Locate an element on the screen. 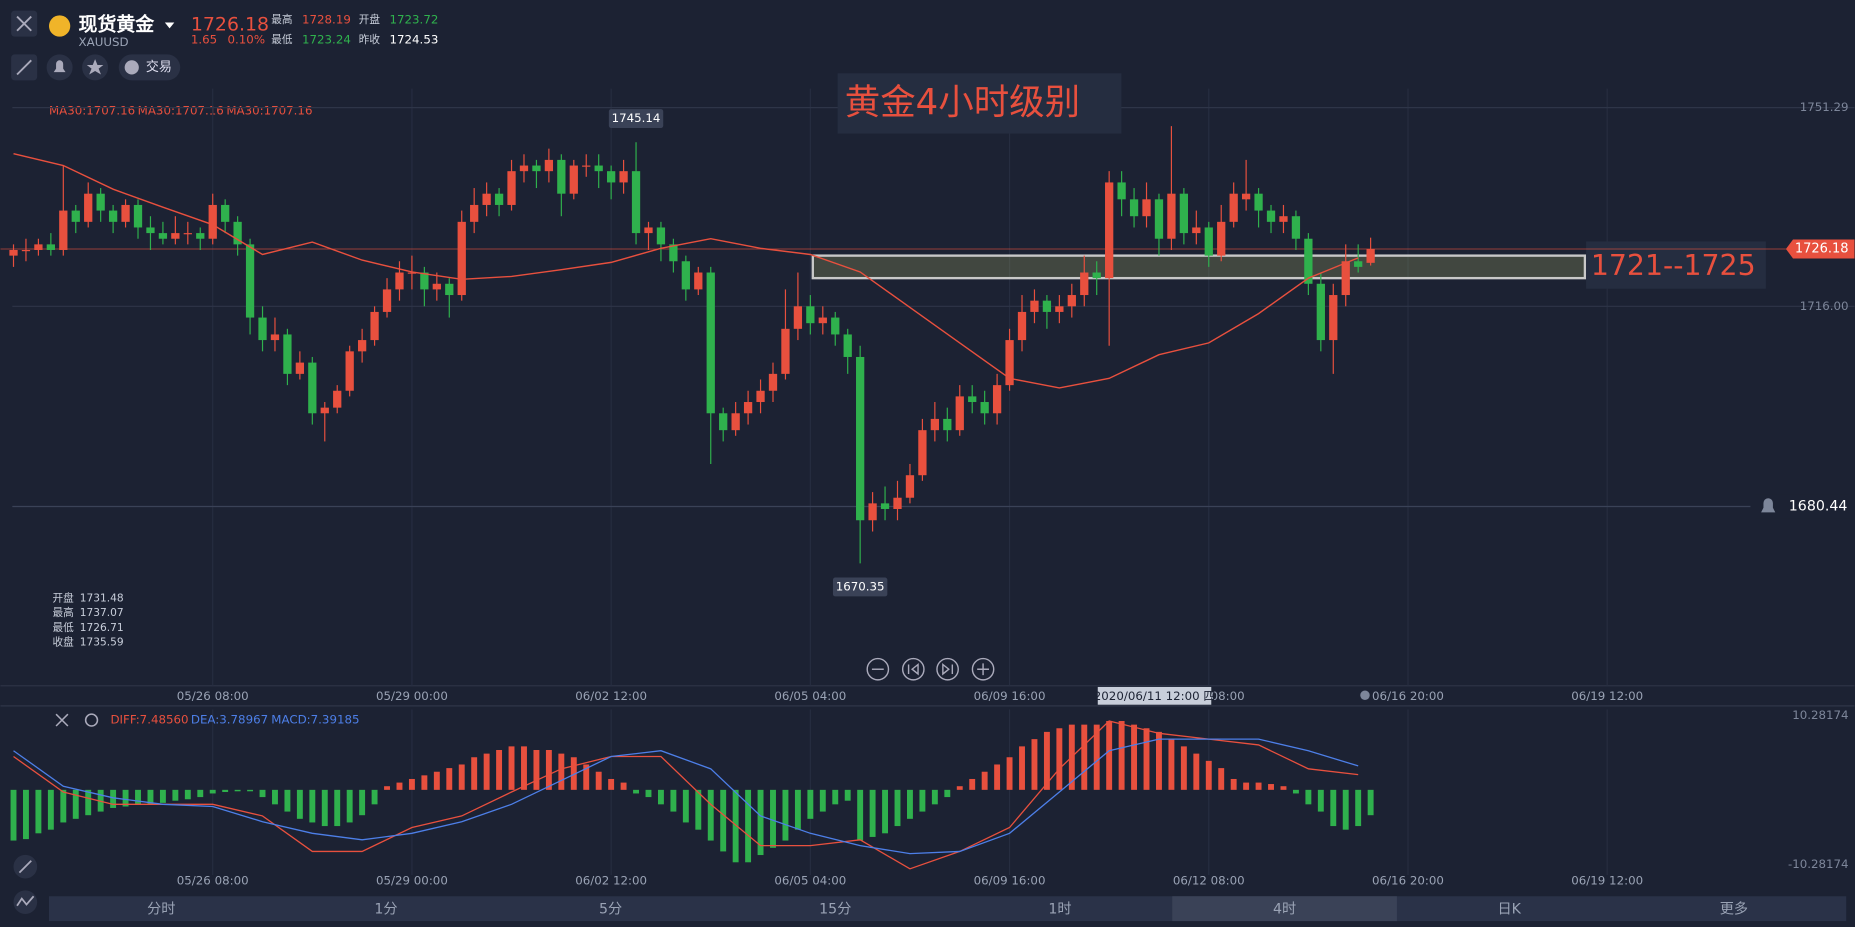 Image resolution: width=1855 pixels, height=927 pixels. dropdown-arrow is located at coordinates (169, 25).